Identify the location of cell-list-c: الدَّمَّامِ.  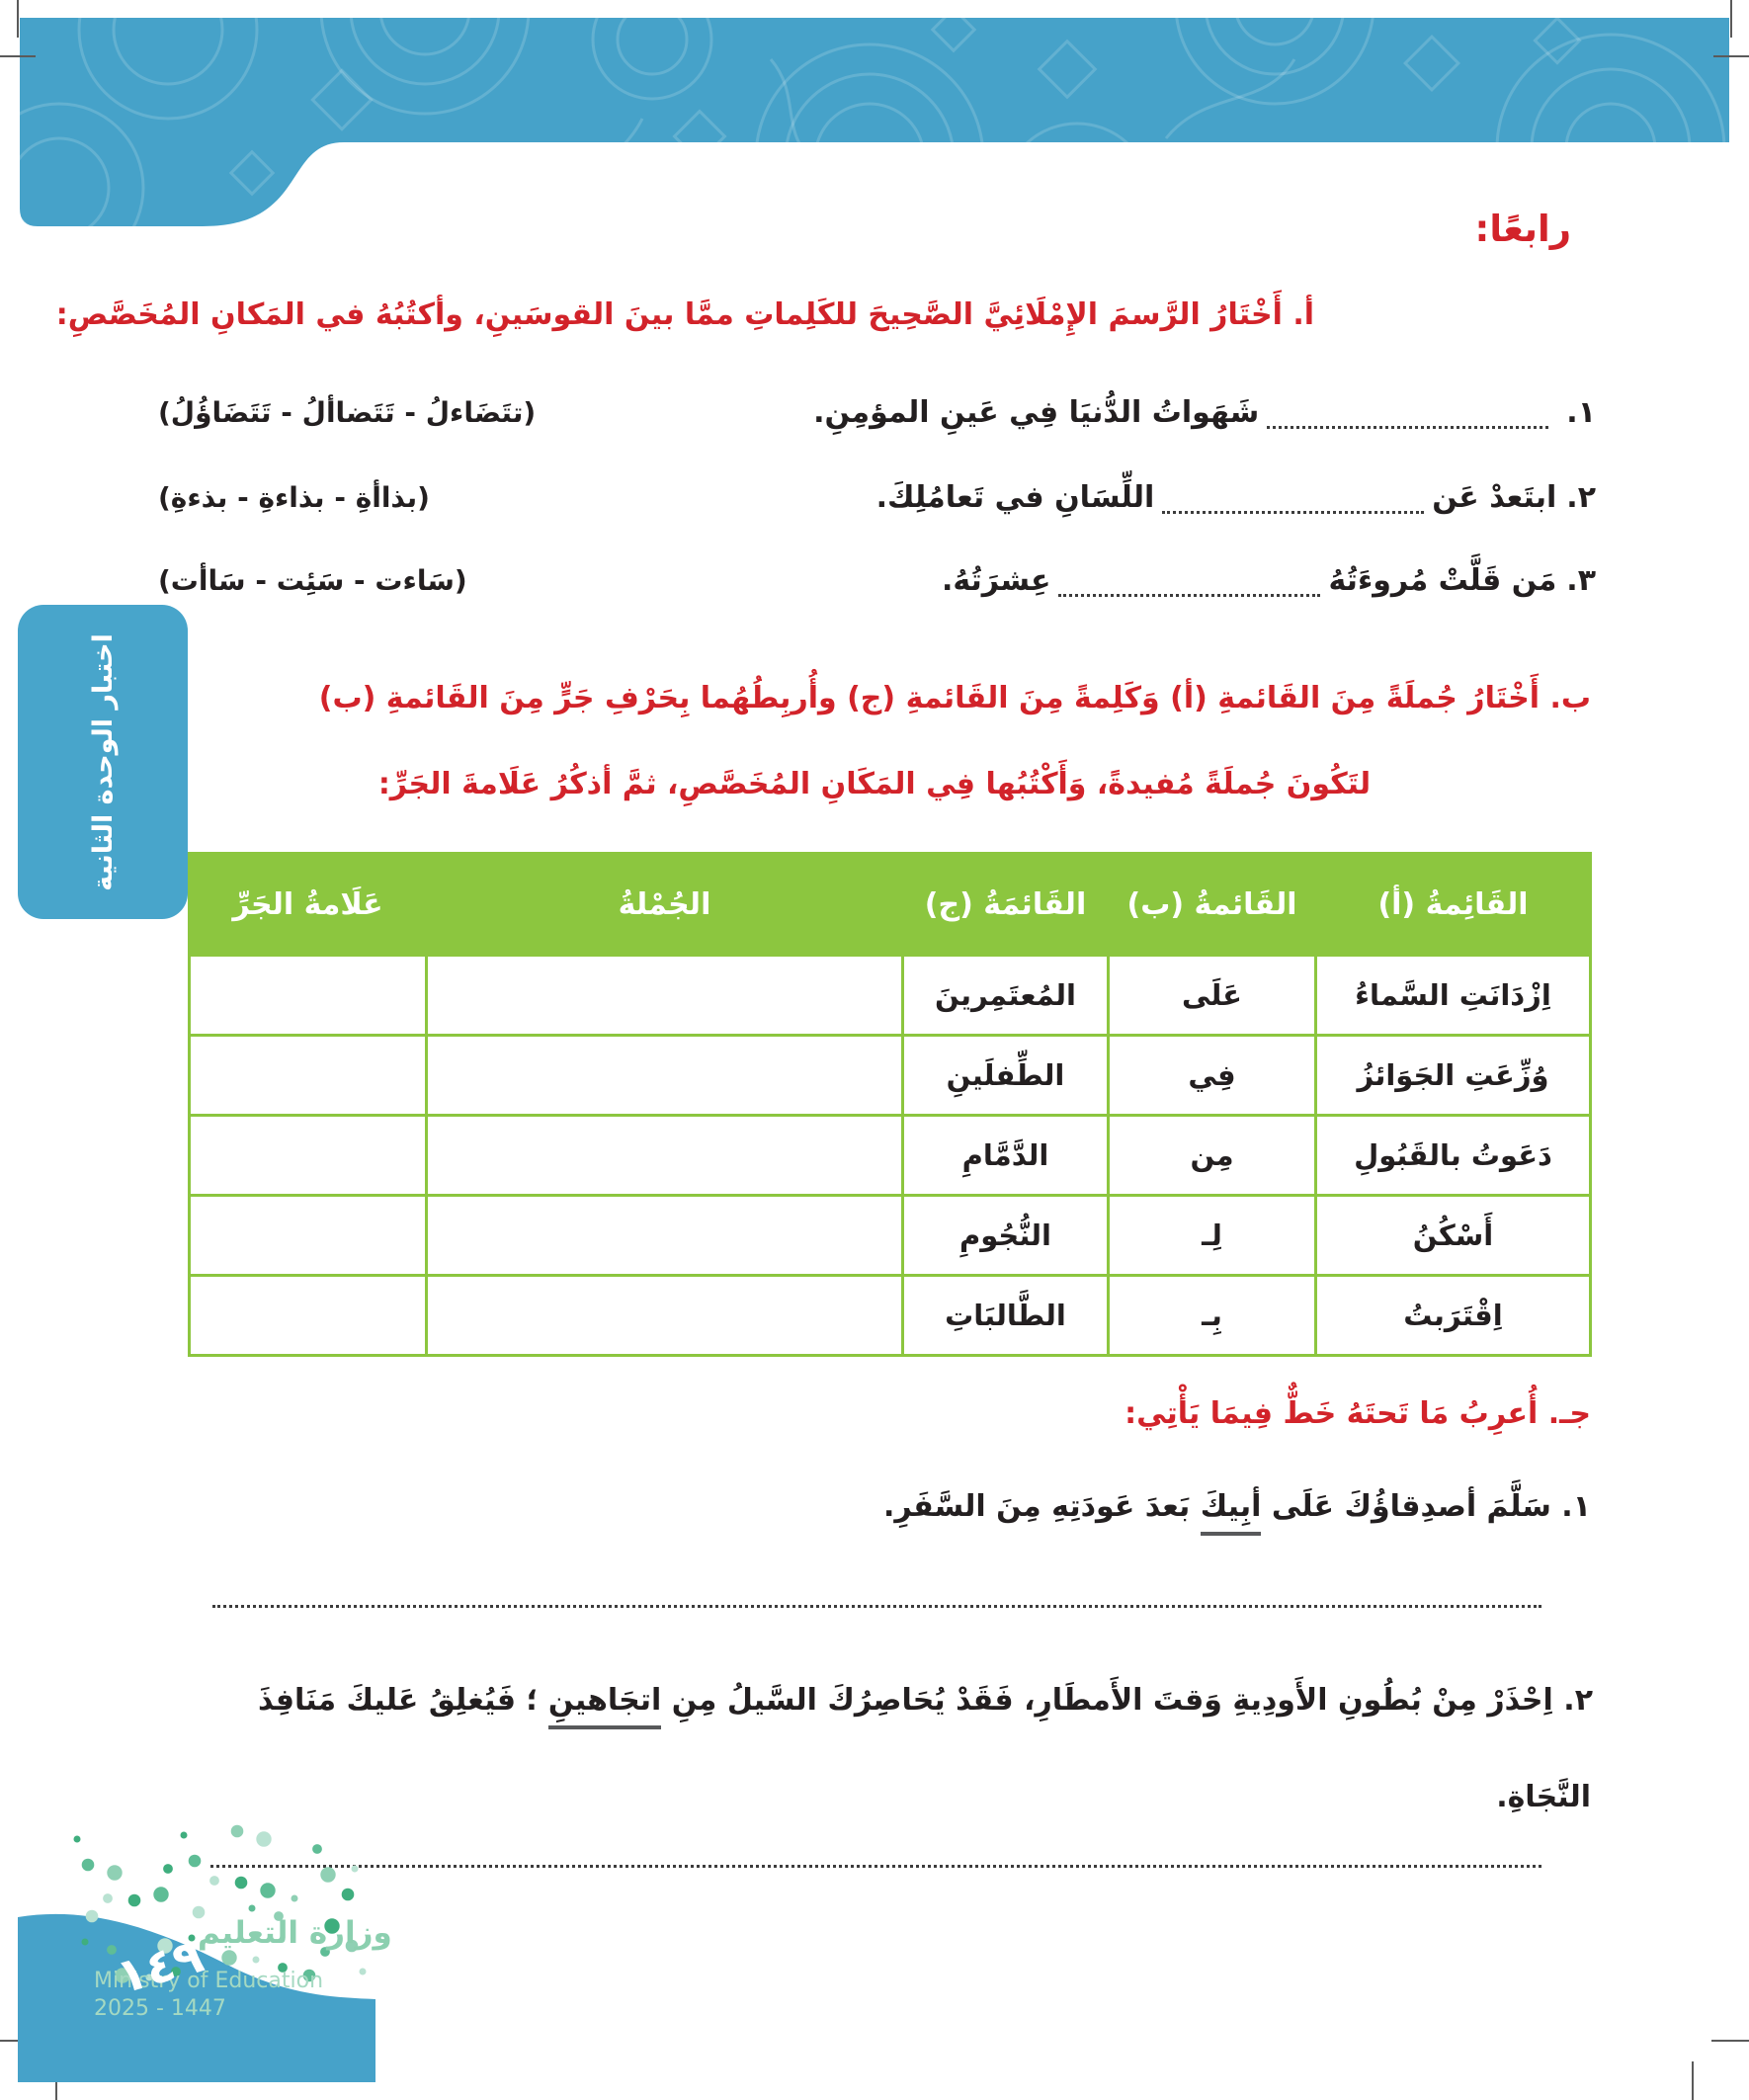
(1005, 1155).